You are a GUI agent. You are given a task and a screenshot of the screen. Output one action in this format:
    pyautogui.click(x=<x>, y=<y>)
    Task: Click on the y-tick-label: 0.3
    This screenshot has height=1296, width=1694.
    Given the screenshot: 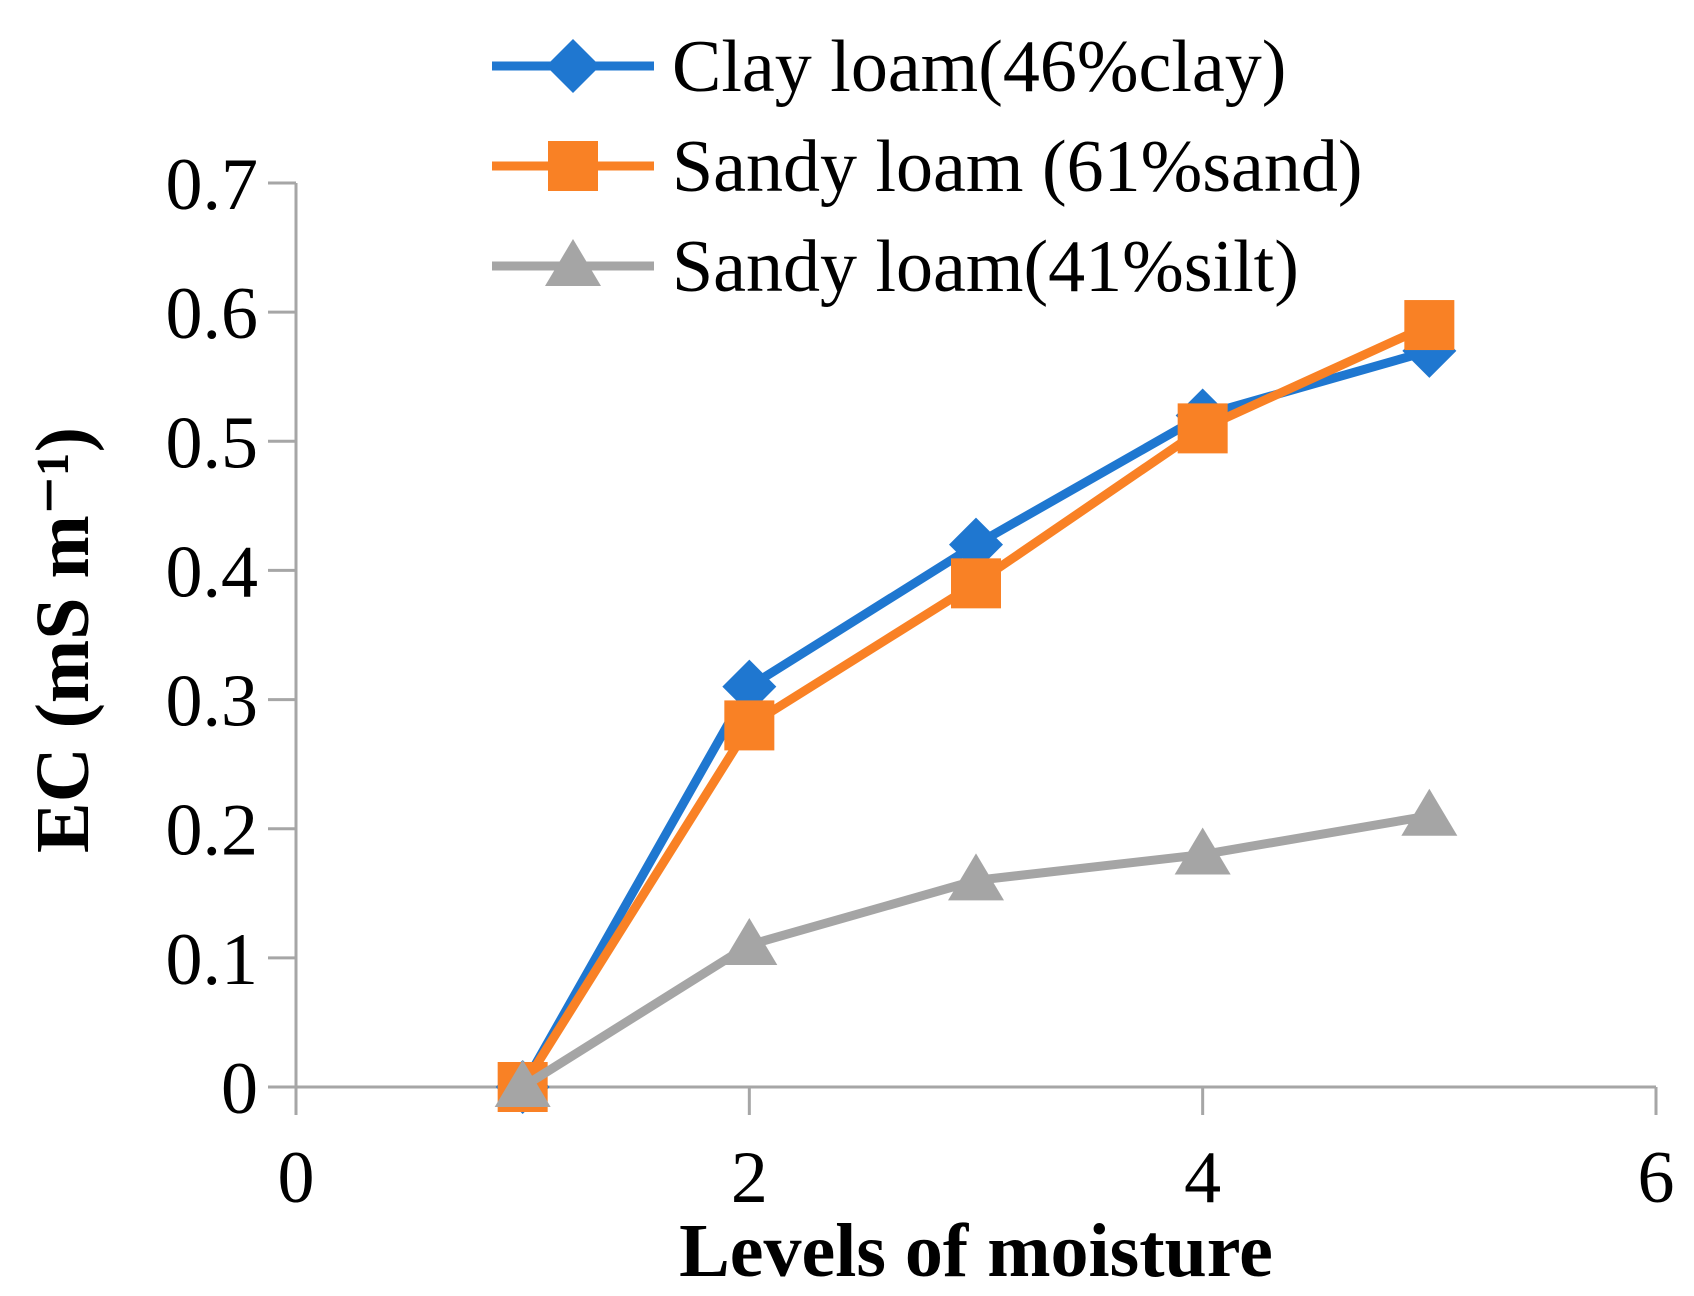 What is the action you would take?
    pyautogui.click(x=212, y=702)
    